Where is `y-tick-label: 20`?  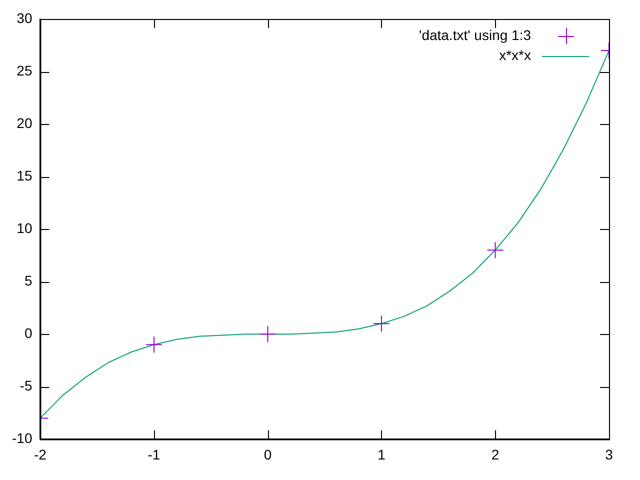
y-tick-label: 20 is located at coordinates (24, 122).